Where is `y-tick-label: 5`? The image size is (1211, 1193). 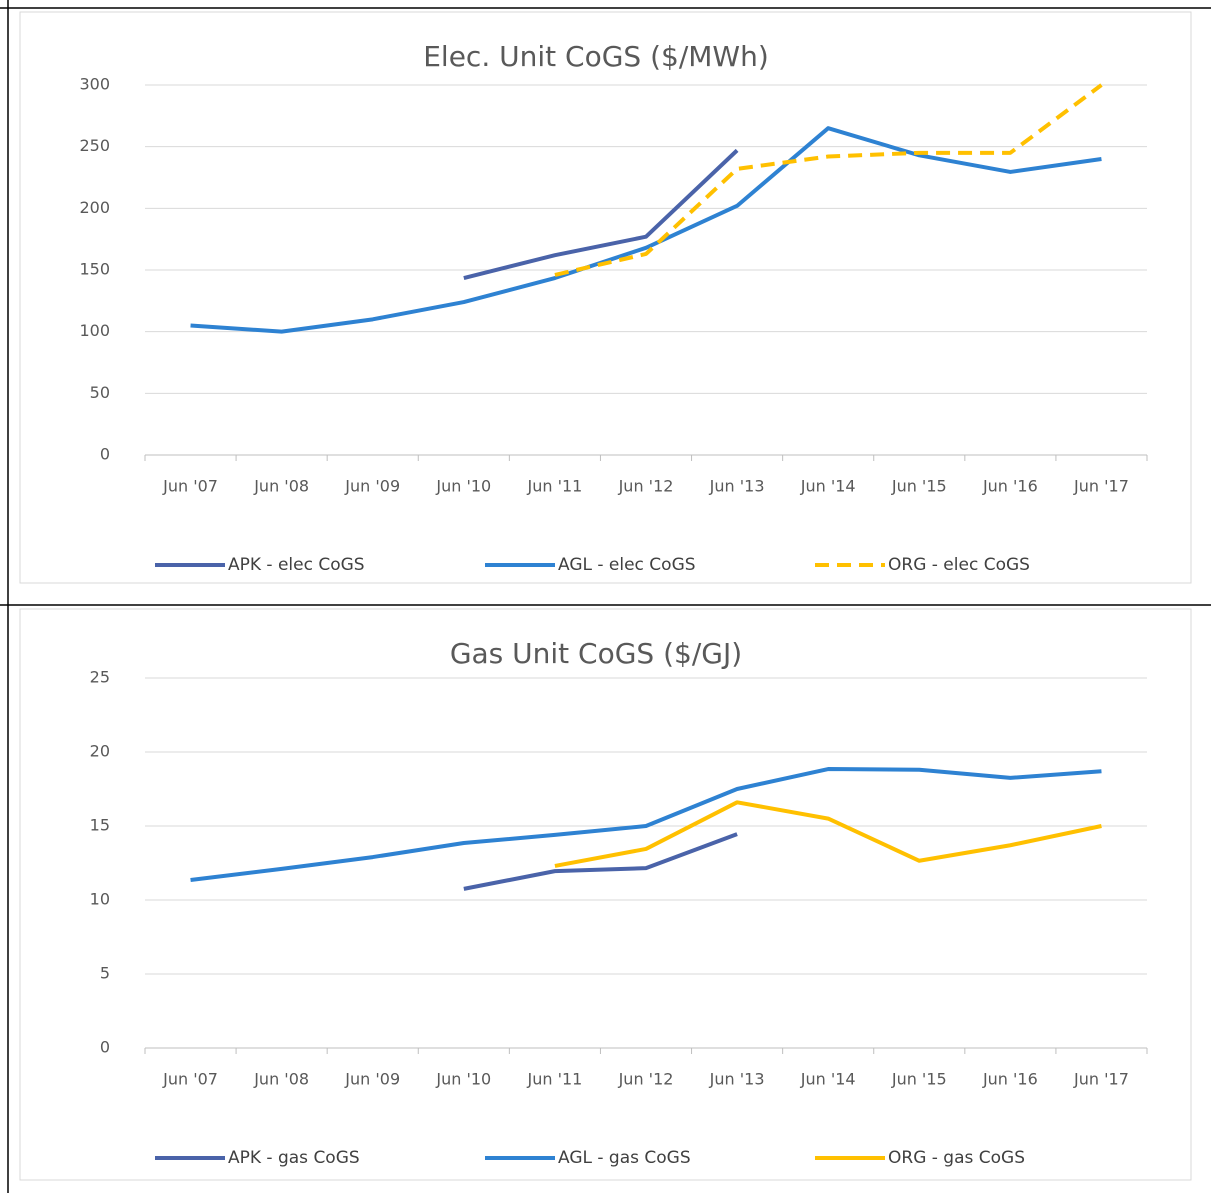
y-tick-label: 5 is located at coordinates (105, 973).